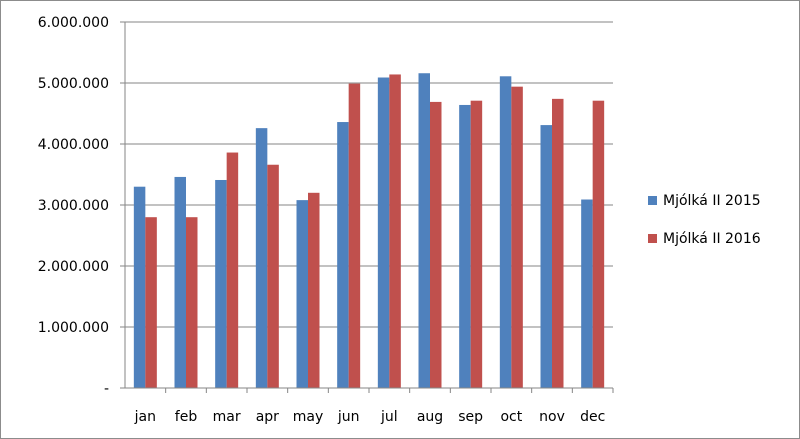 Image resolution: width=800 pixels, height=439 pixels. I want to click on bar-series-2016-oct, so click(517, 237).